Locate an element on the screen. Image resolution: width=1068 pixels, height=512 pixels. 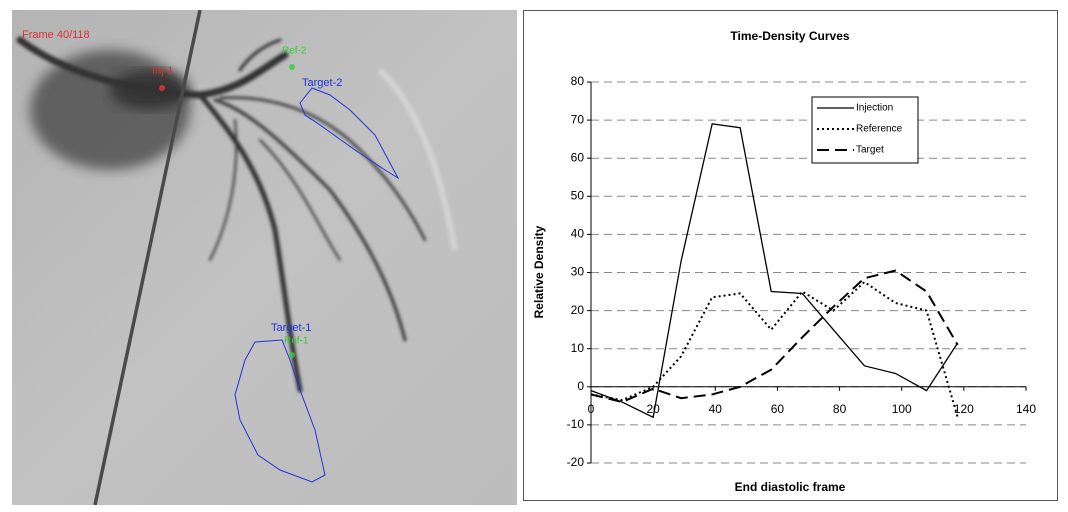
y-tick-label: 30 is located at coordinates (578, 272).